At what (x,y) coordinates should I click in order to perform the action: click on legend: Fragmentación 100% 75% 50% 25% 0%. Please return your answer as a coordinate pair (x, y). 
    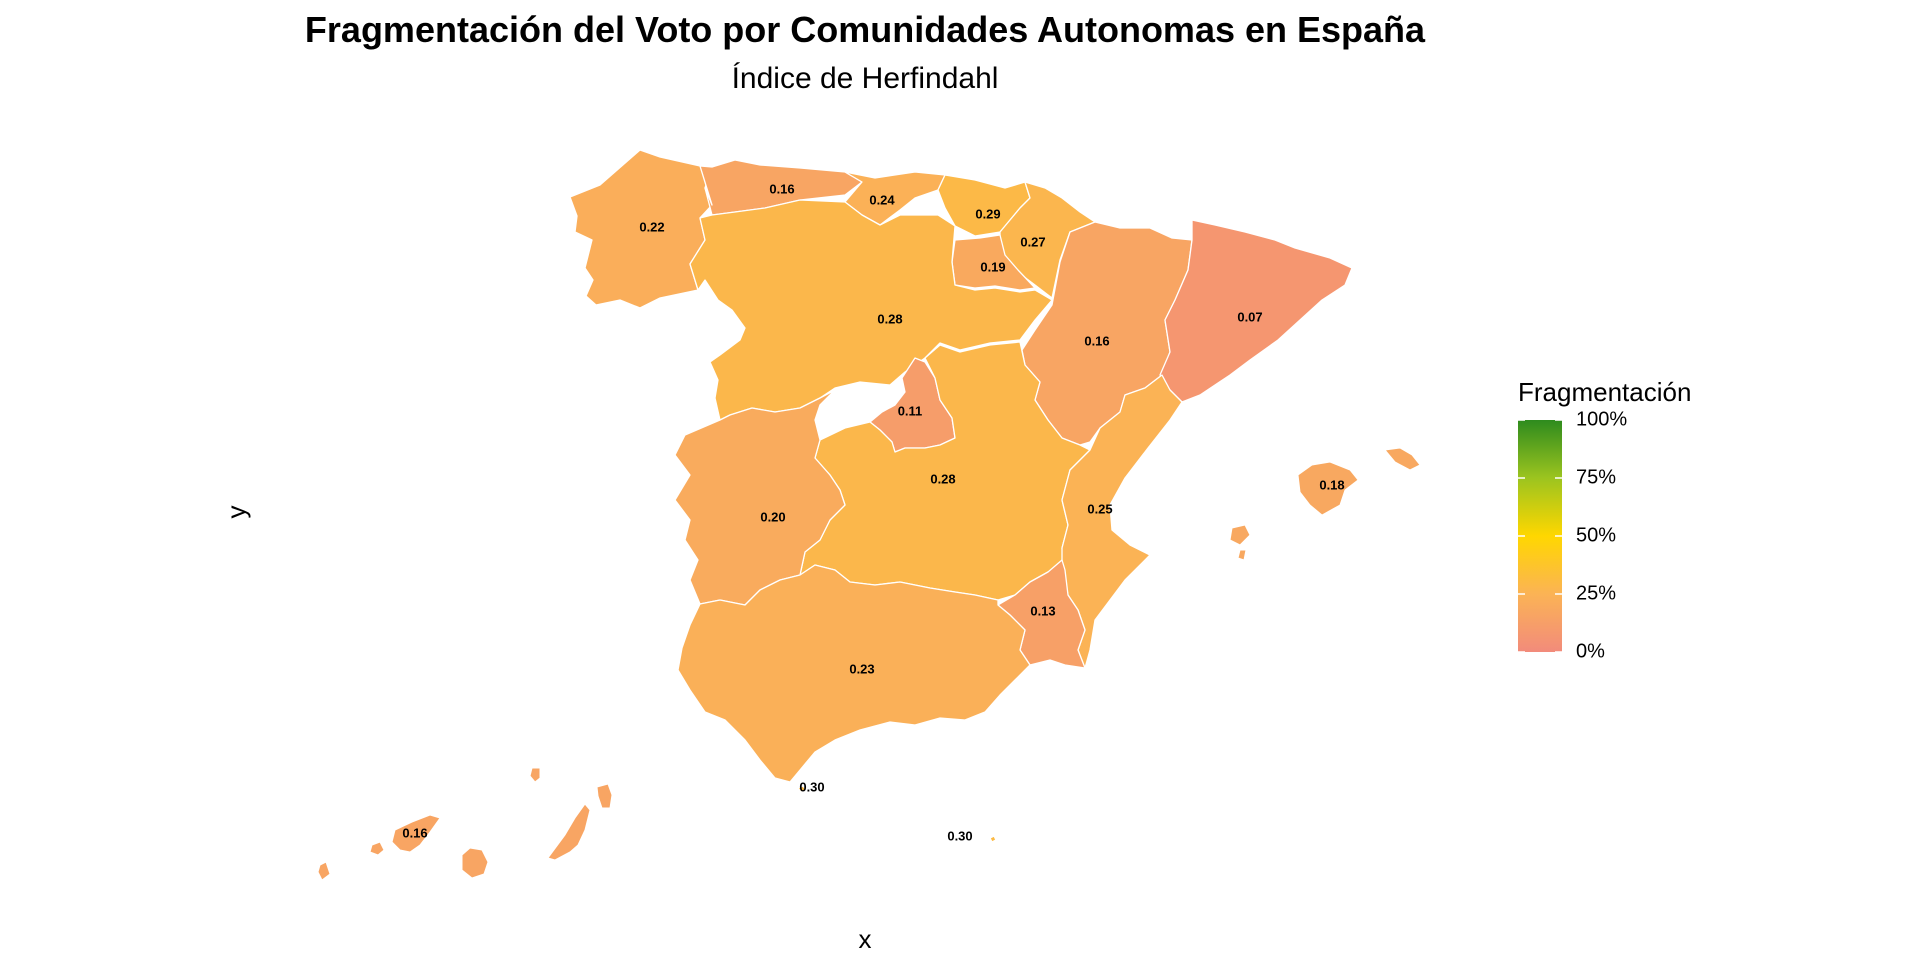
    Looking at the image, I should click on (1604, 519).